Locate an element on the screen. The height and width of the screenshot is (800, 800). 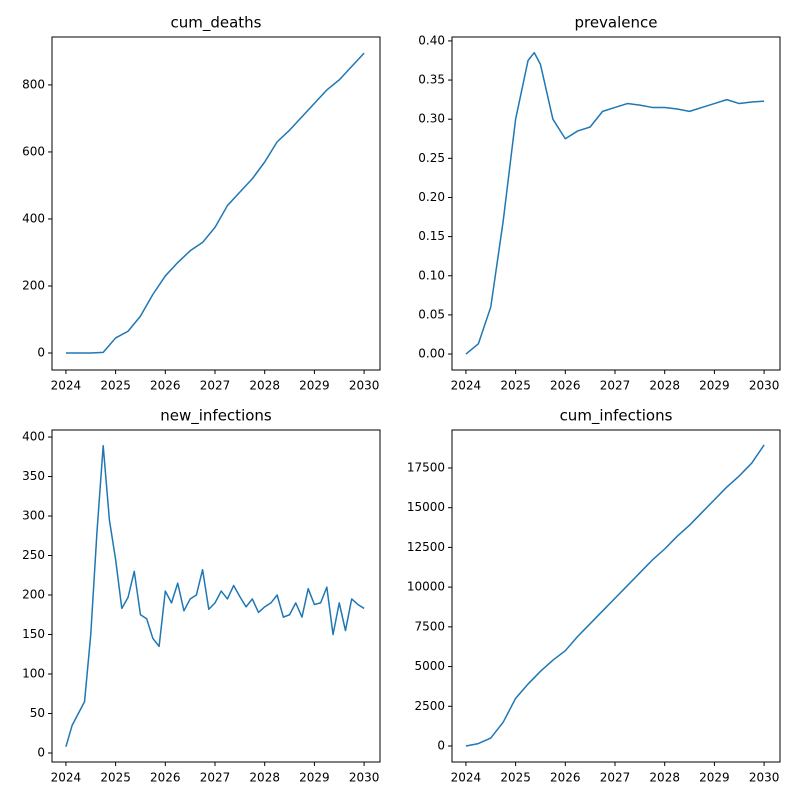
y-tick-label: 0.30 is located at coordinates (431, 119).